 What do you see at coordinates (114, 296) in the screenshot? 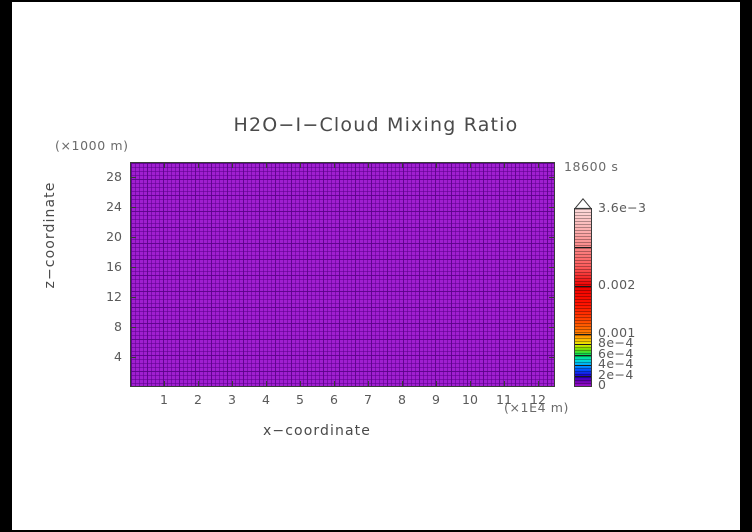
I see `y-tick-label: 12` at bounding box center [114, 296].